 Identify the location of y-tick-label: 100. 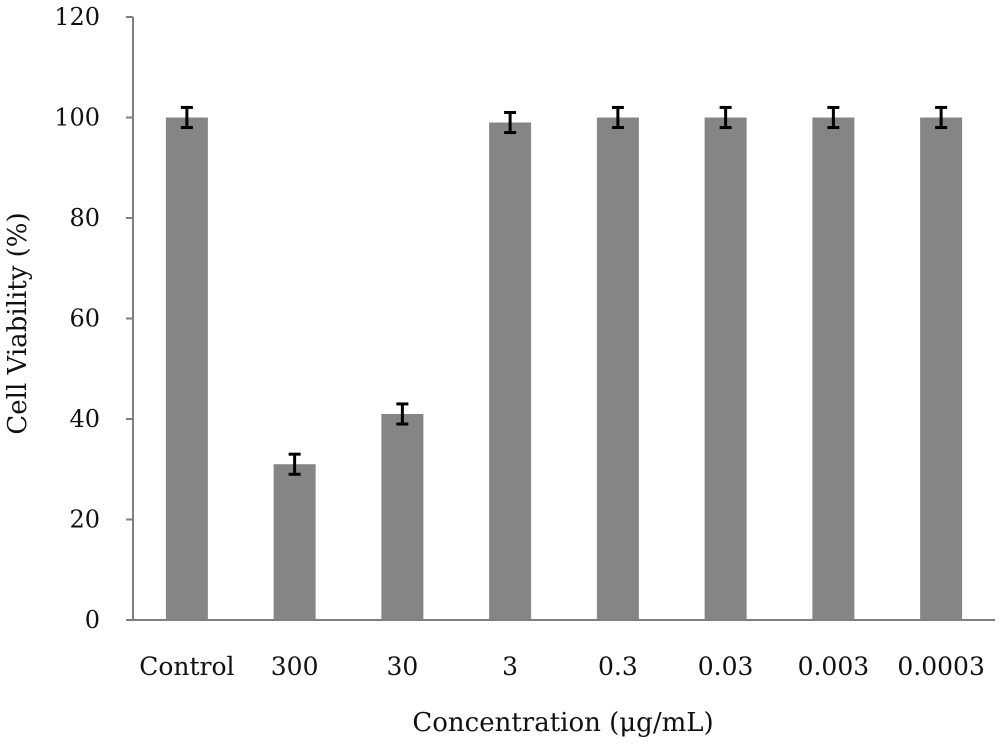
(77, 118).